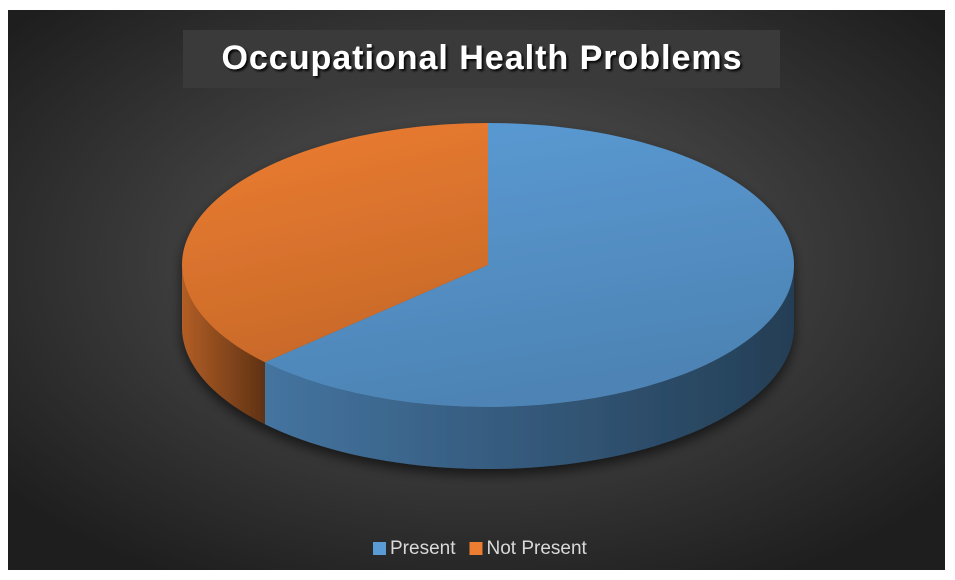  I want to click on legend-label: Present, so click(423, 548).